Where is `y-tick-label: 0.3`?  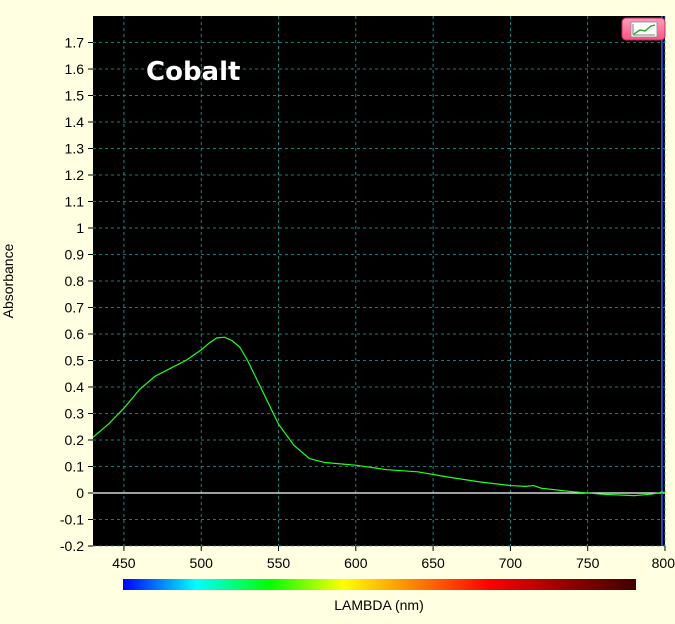
y-tick-label: 0.3 is located at coordinates (75, 414).